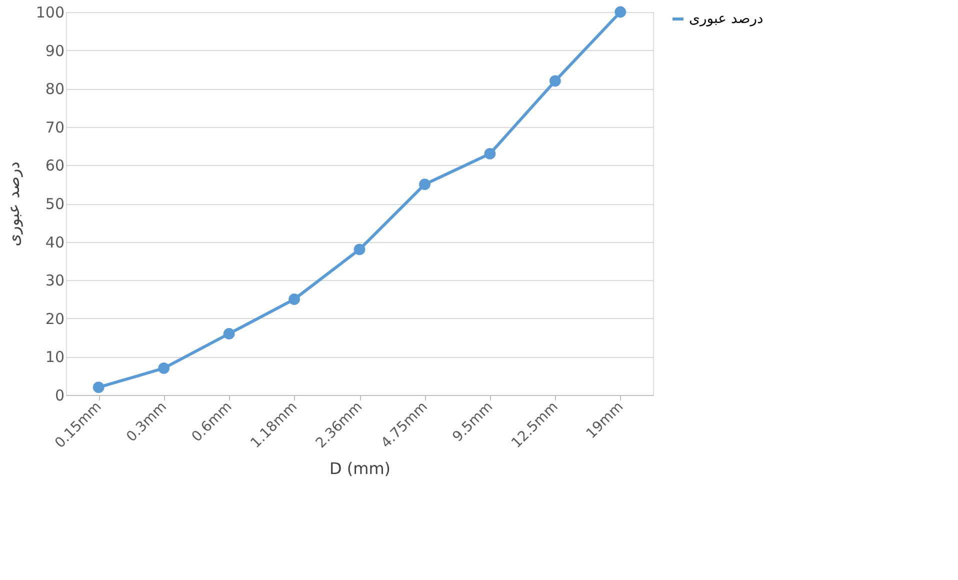 The height and width of the screenshot is (580, 958). Describe the element at coordinates (50, 13) in the screenshot. I see `y-tick-label: 100` at that location.